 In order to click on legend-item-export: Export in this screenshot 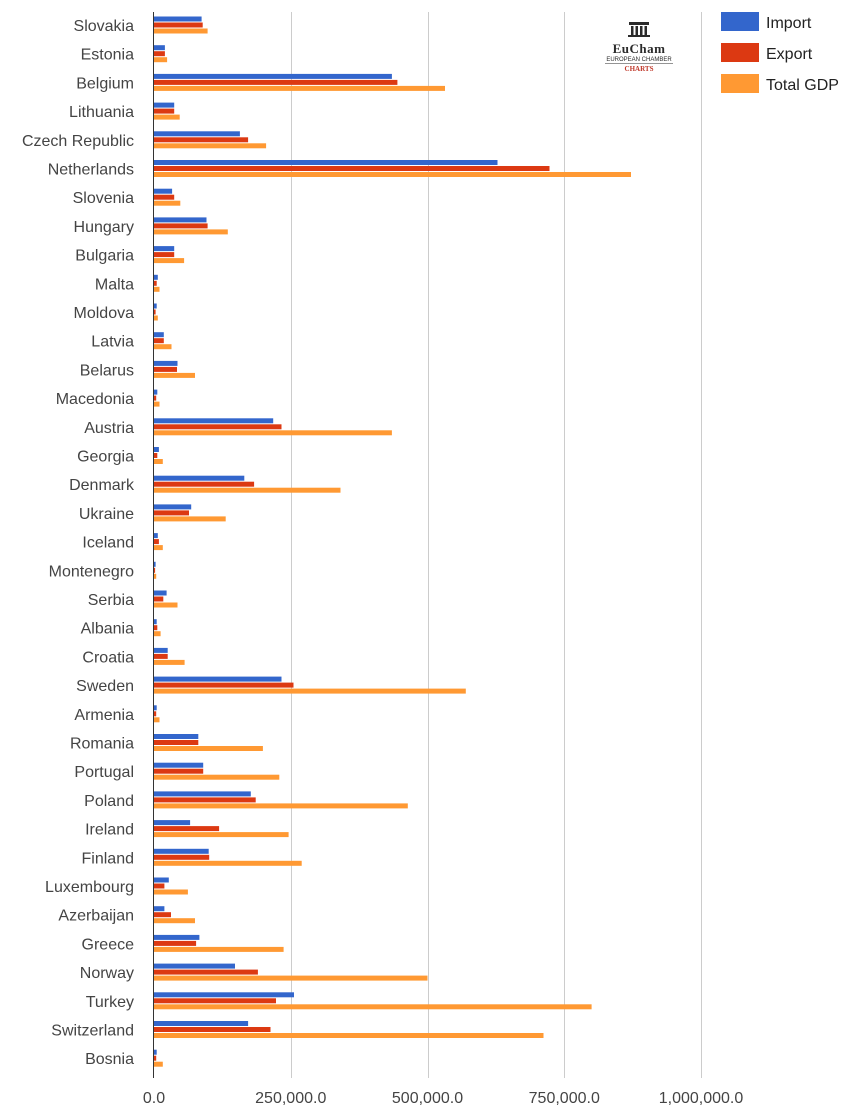, I will do `click(767, 53)`.